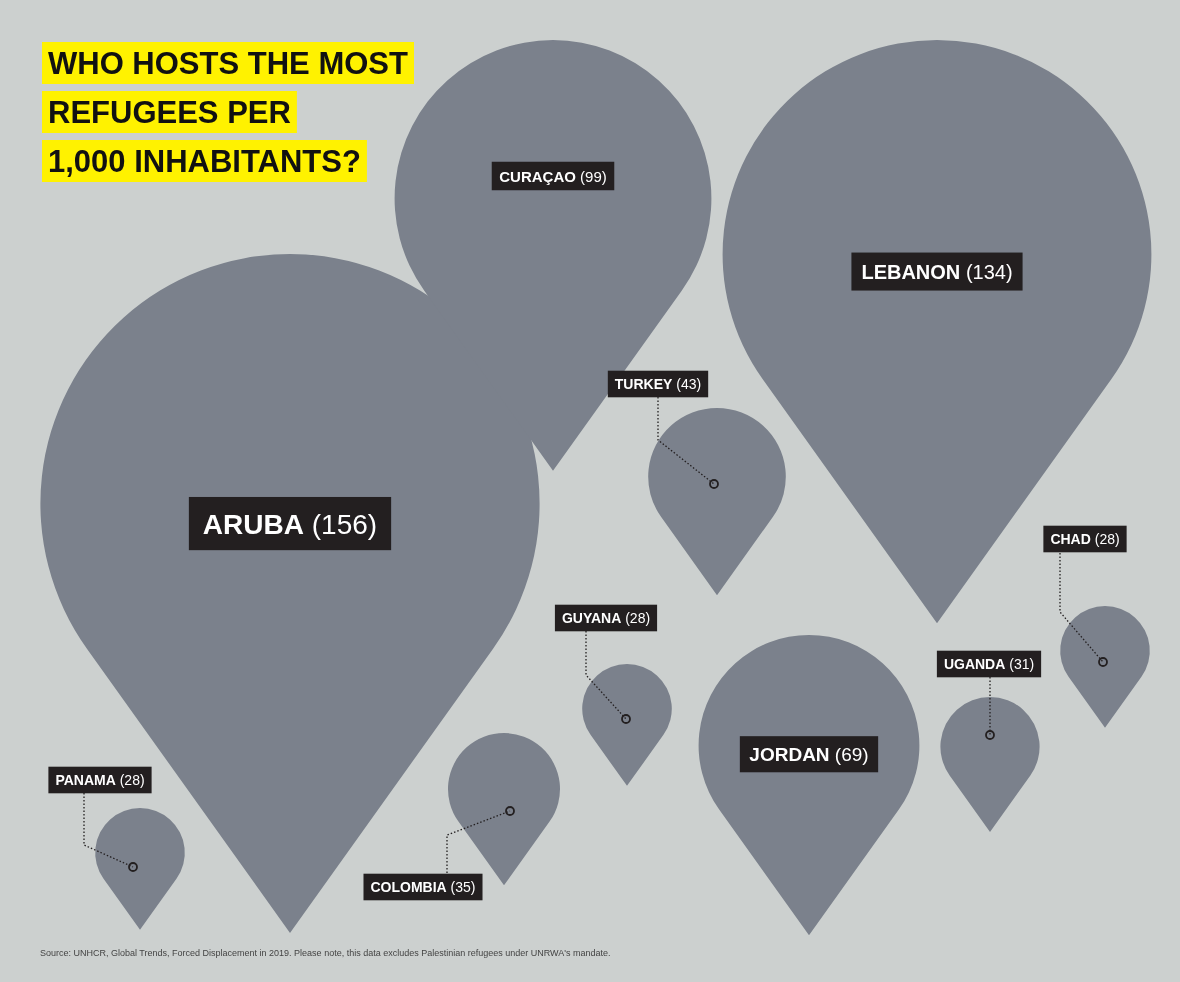 The width and height of the screenshot is (1180, 982). I want to click on category-label: LEBANON, so click(911, 271).